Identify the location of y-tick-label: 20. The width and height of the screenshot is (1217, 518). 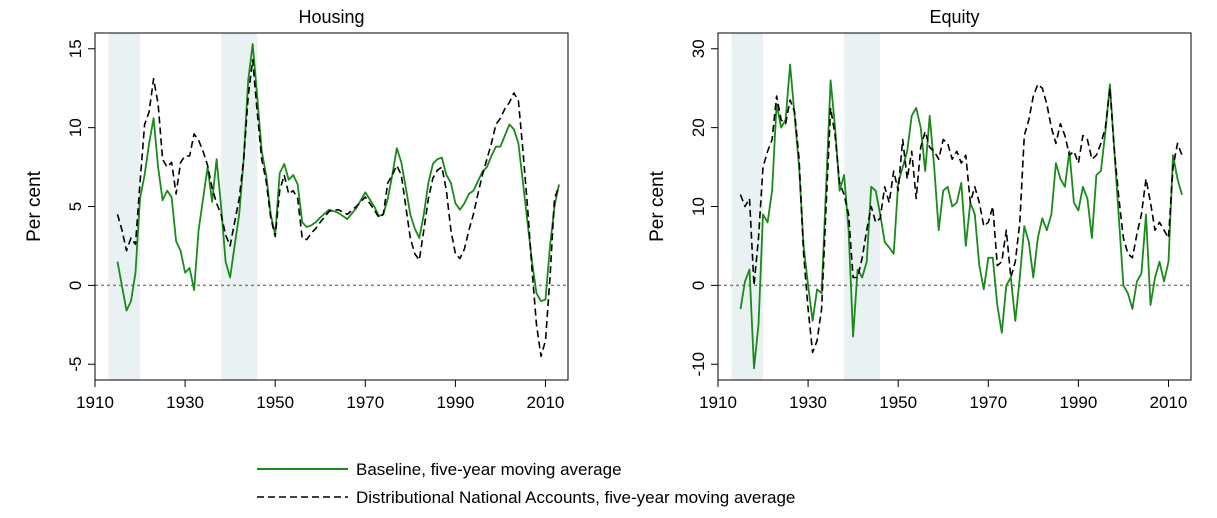
(698, 127).